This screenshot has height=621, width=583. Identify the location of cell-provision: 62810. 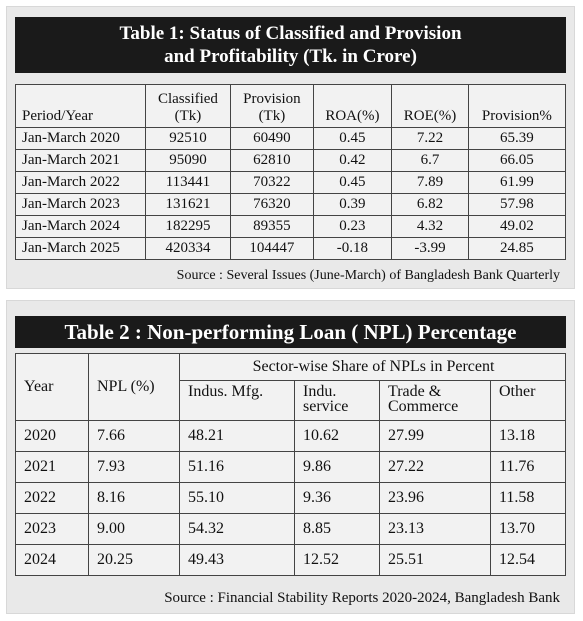
(272, 160).